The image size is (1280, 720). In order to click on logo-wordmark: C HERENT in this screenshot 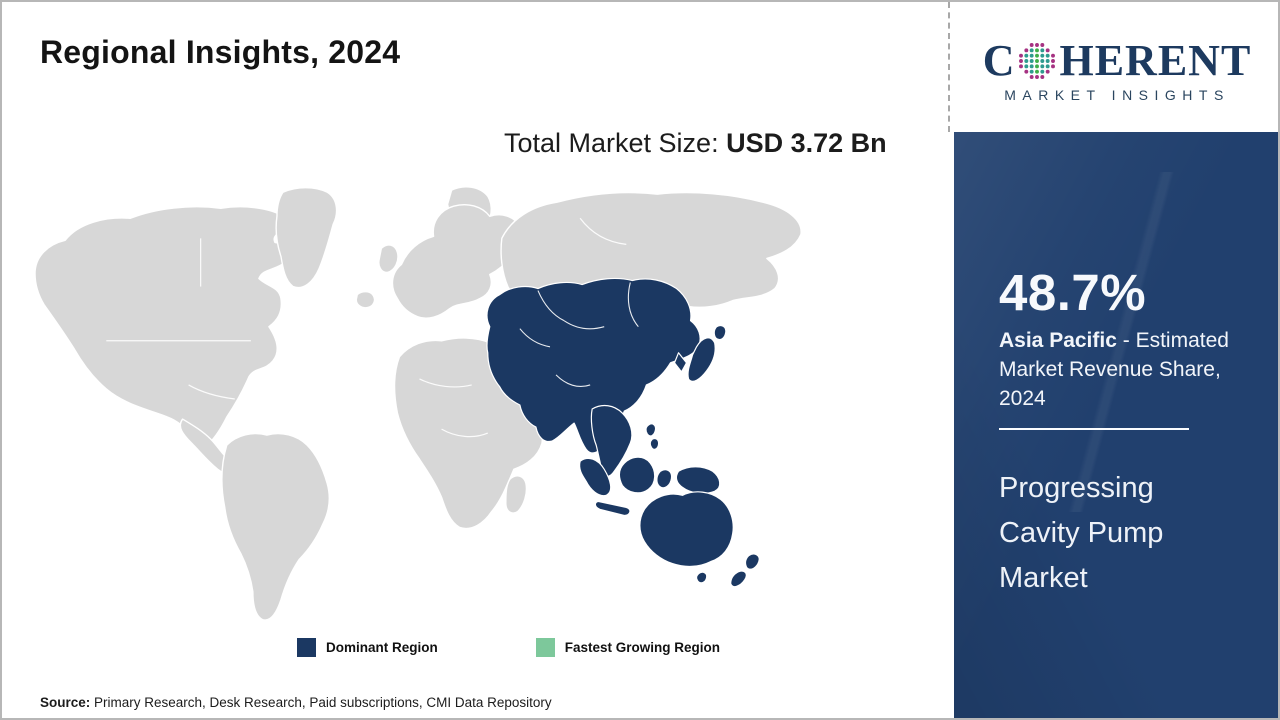, I will do `click(1117, 61)`.